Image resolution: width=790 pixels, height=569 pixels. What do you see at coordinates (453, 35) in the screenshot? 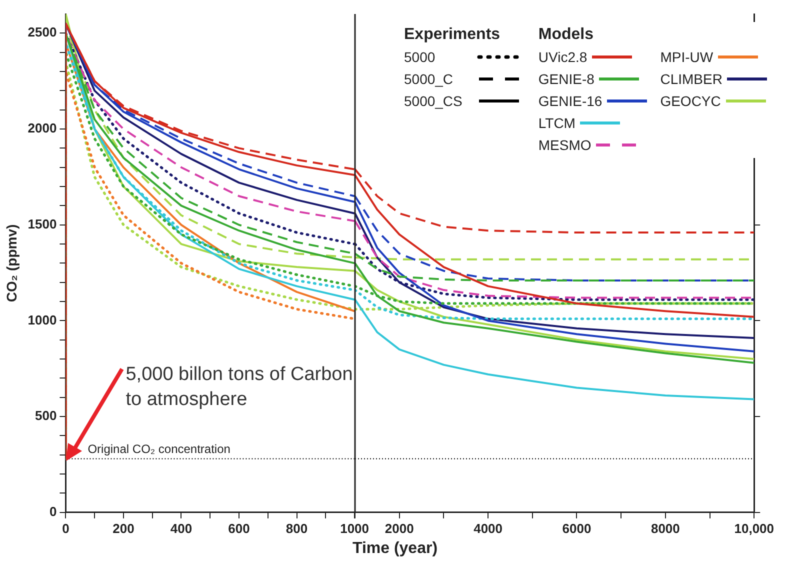
I see `legend-title: Experiments` at bounding box center [453, 35].